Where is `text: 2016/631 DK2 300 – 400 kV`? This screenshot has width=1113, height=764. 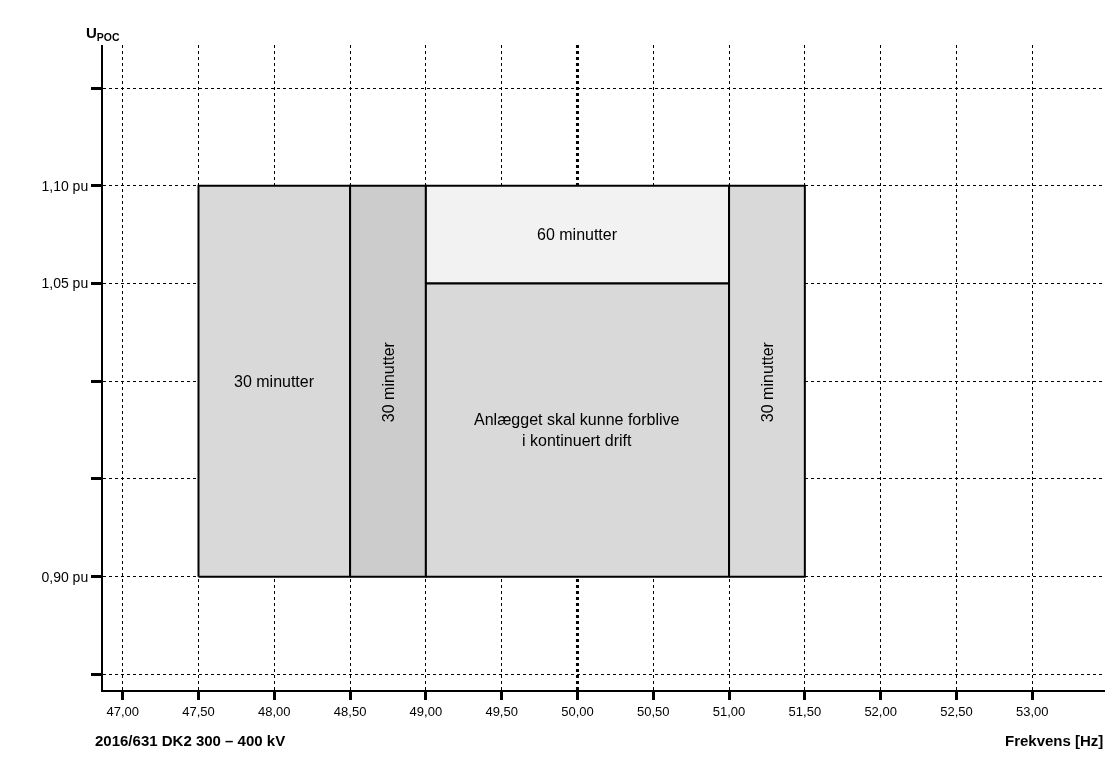 text: 2016/631 DK2 300 – 400 kV is located at coordinates (190, 740).